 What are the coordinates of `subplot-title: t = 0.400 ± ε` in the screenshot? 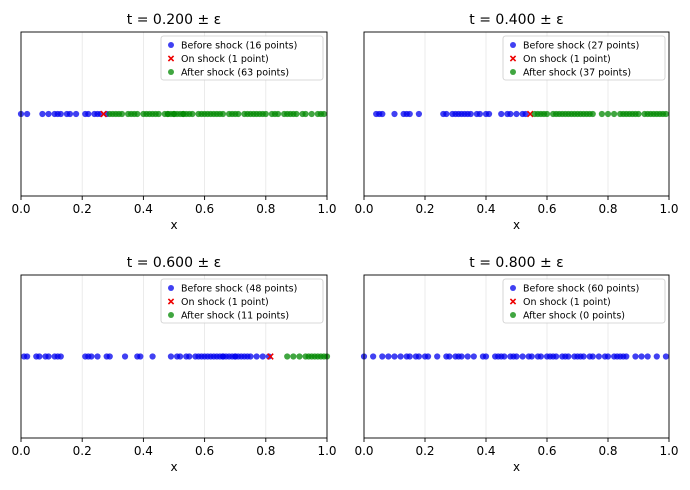 It's located at (516, 20).